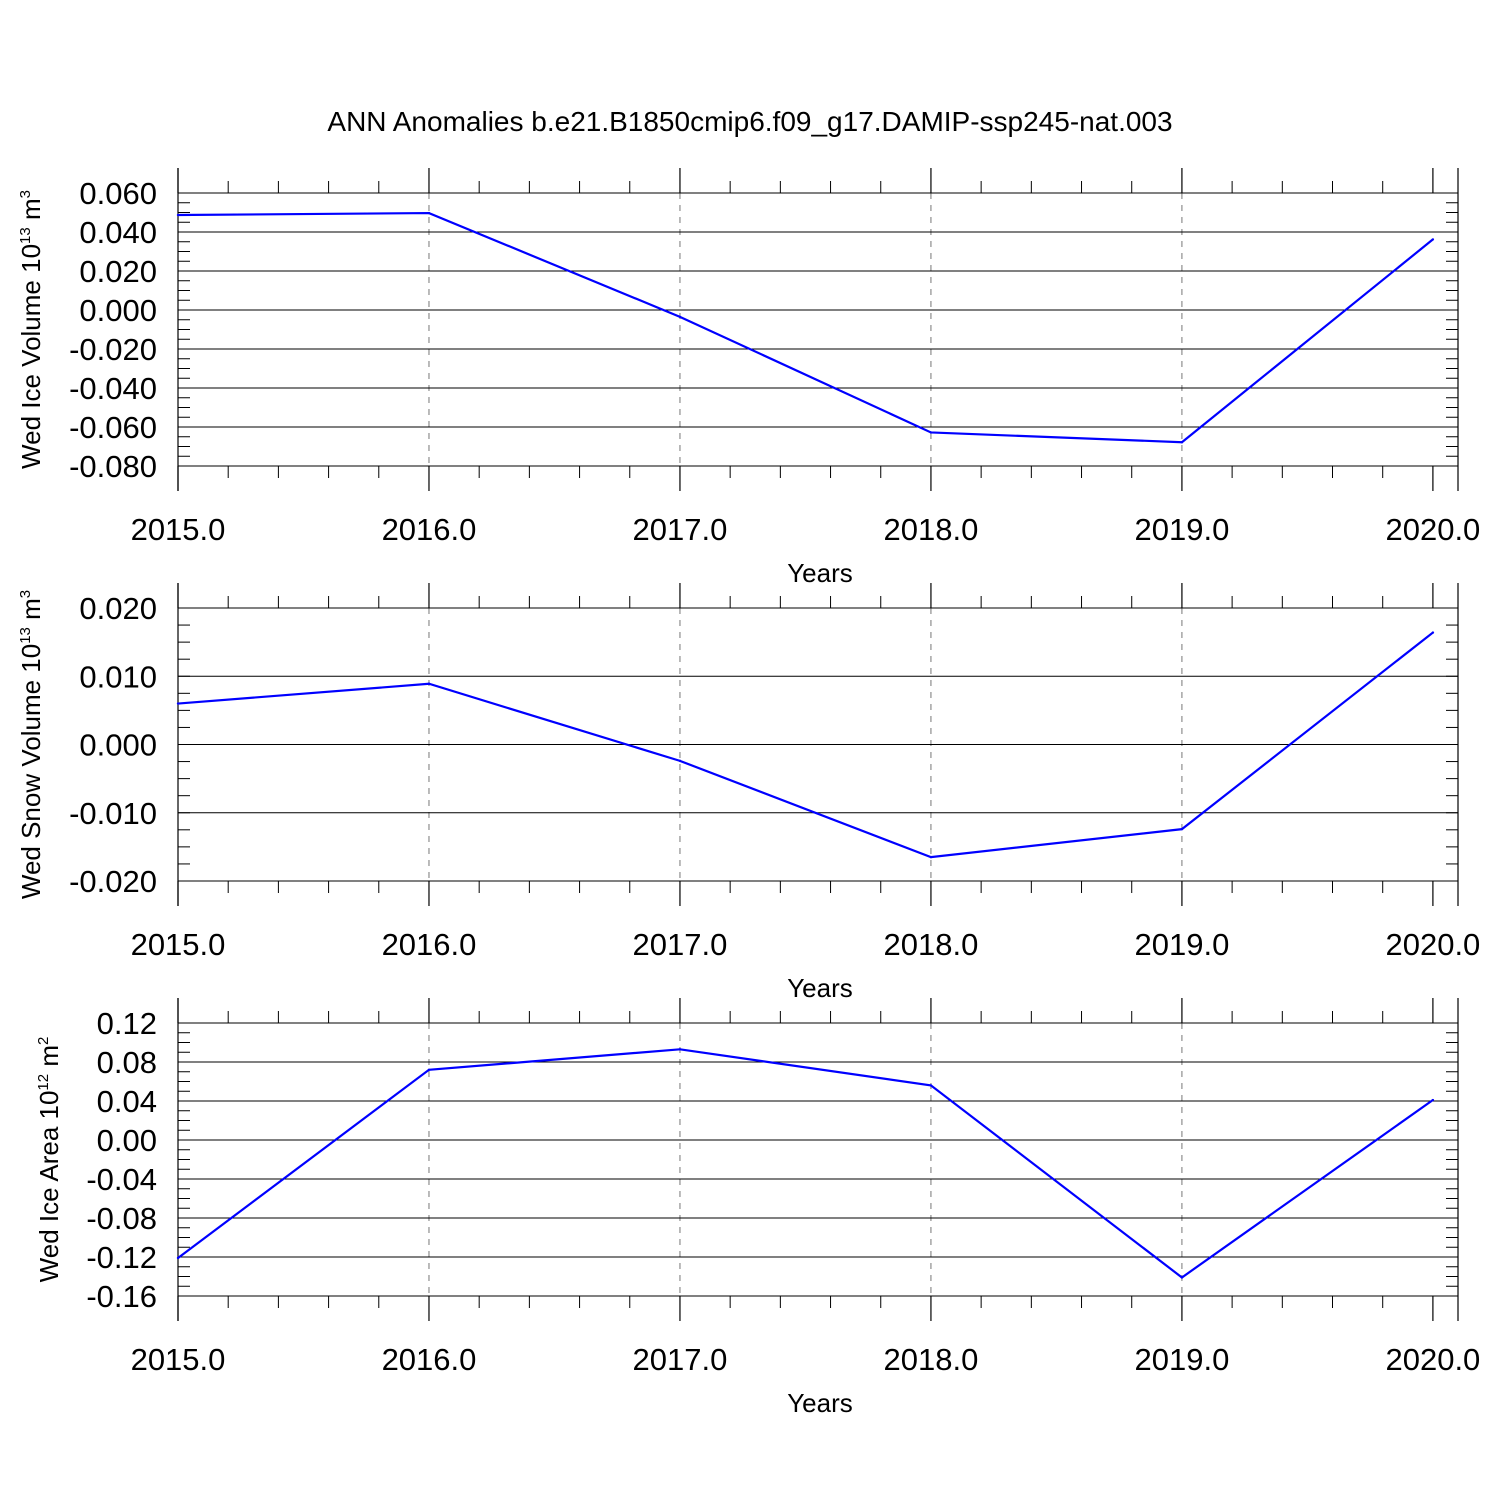 This screenshot has width=1500, height=1505. I want to click on y-axis-title: Wed Ice Volume 1013 m3, so click(31, 329).